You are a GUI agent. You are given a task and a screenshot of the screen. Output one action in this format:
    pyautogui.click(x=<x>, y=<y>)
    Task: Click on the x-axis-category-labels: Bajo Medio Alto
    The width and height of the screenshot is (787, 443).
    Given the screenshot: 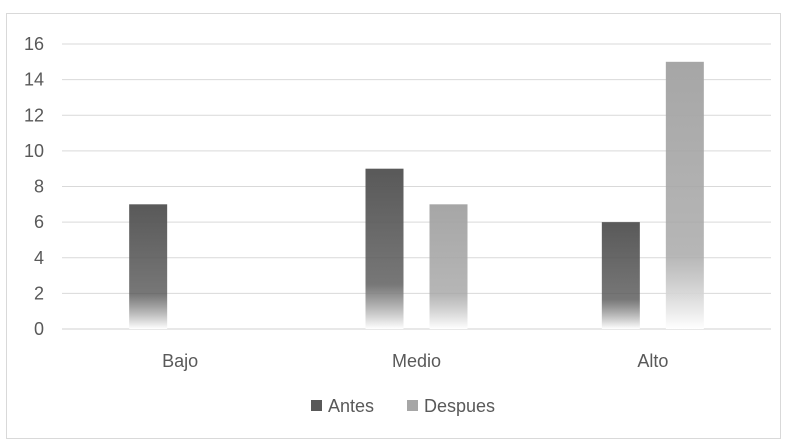 What is the action you would take?
    pyautogui.click(x=415, y=361)
    